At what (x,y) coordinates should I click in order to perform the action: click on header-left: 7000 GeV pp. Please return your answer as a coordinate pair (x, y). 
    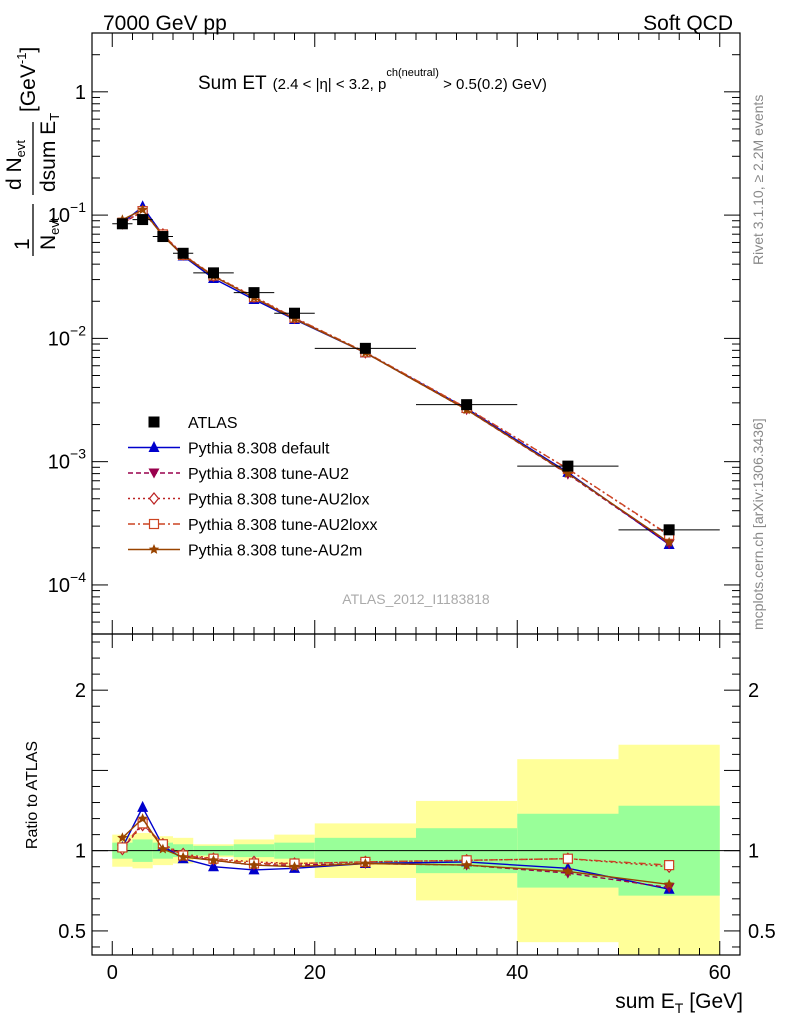
    Looking at the image, I should click on (165, 23).